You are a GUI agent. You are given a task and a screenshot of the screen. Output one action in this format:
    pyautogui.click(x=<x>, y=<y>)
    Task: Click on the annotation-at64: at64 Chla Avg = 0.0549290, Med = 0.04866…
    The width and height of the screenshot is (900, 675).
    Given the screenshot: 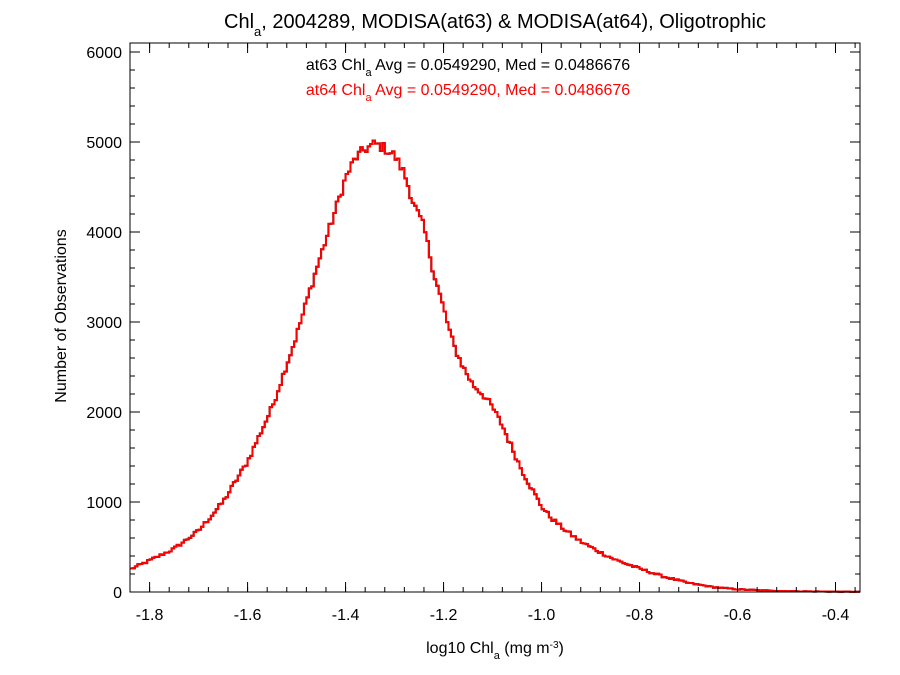 What is the action you would take?
    pyautogui.click(x=468, y=93)
    